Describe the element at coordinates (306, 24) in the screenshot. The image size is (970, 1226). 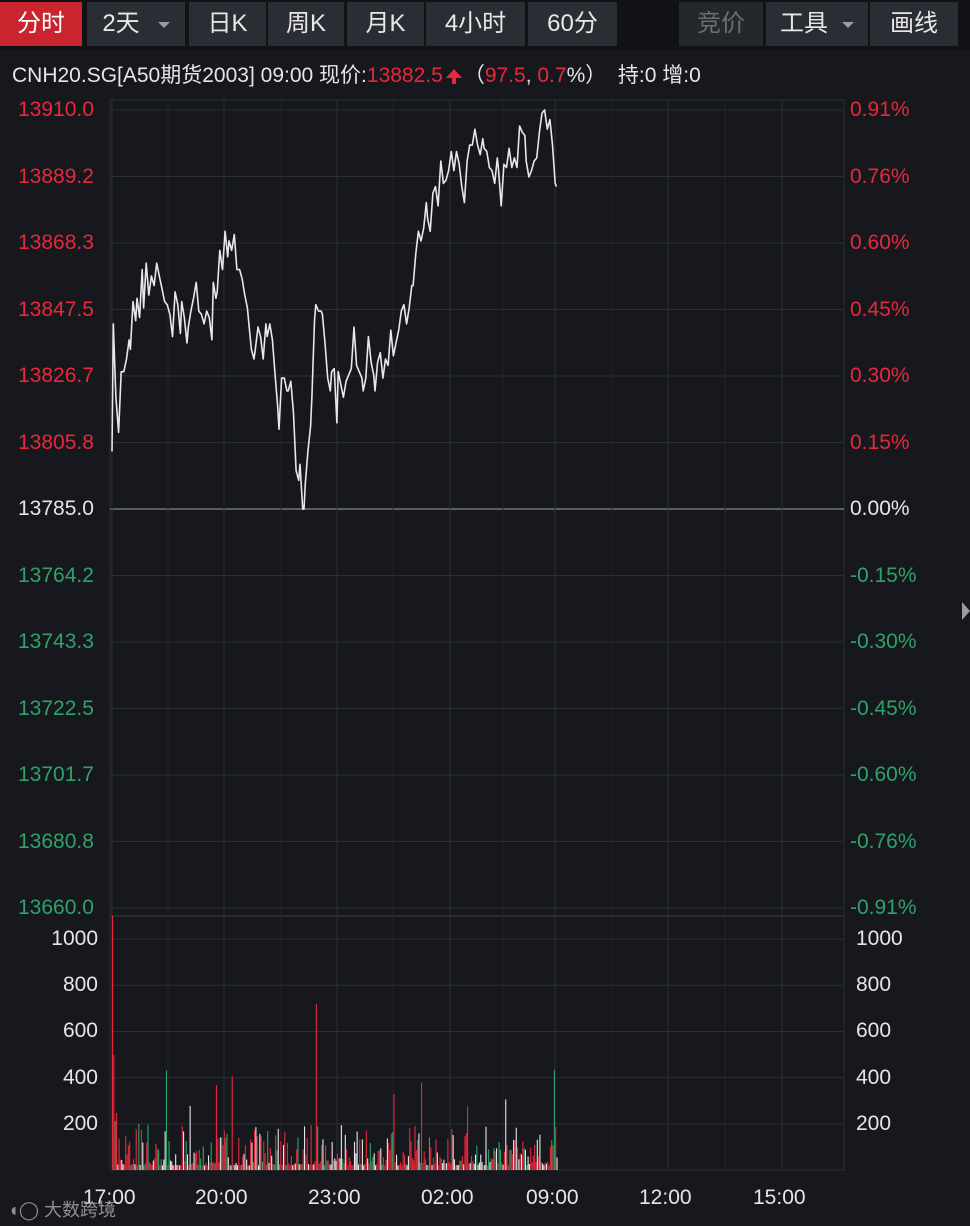
I see `tab-weekly-k: 周K` at that location.